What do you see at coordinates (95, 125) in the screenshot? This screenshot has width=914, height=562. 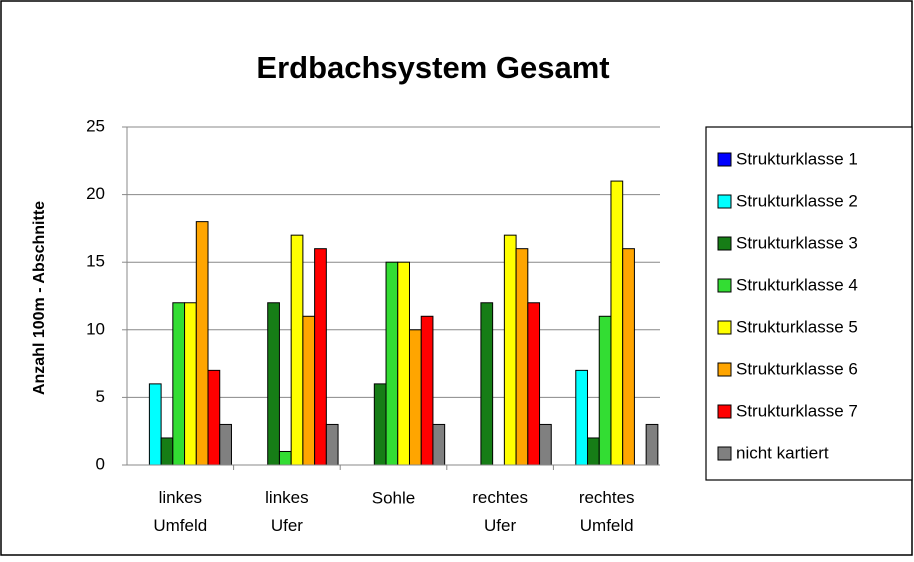 I see `y-tick-label: 25` at bounding box center [95, 125].